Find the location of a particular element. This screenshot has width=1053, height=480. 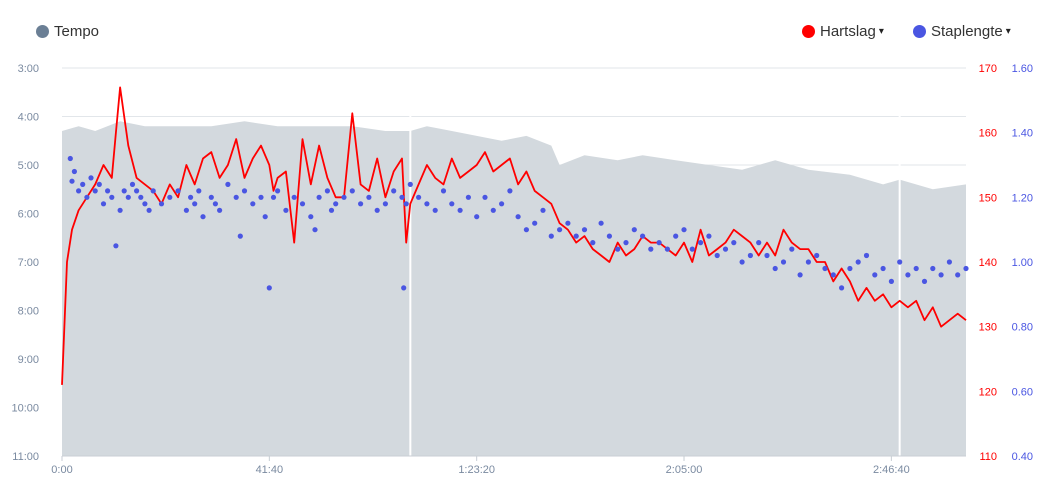

x-tick-label: 41:40 is located at coordinates (270, 470).